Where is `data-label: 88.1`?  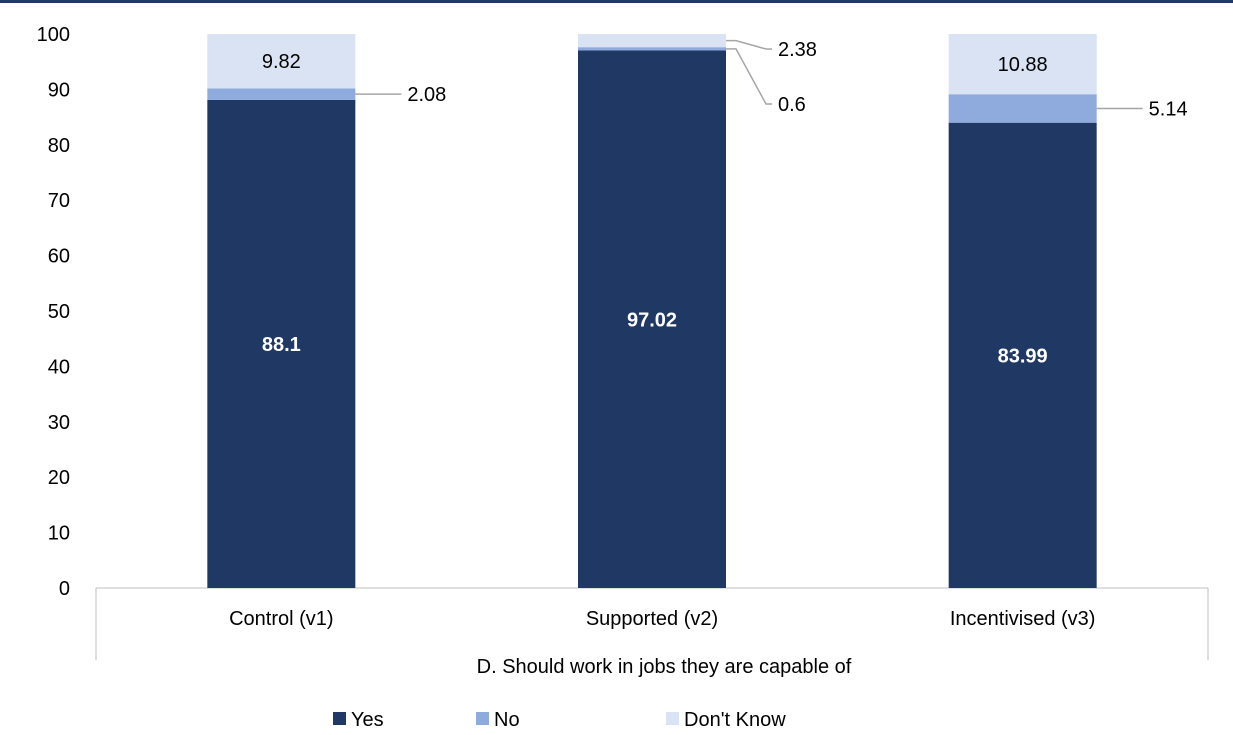 data-label: 88.1 is located at coordinates (281, 345).